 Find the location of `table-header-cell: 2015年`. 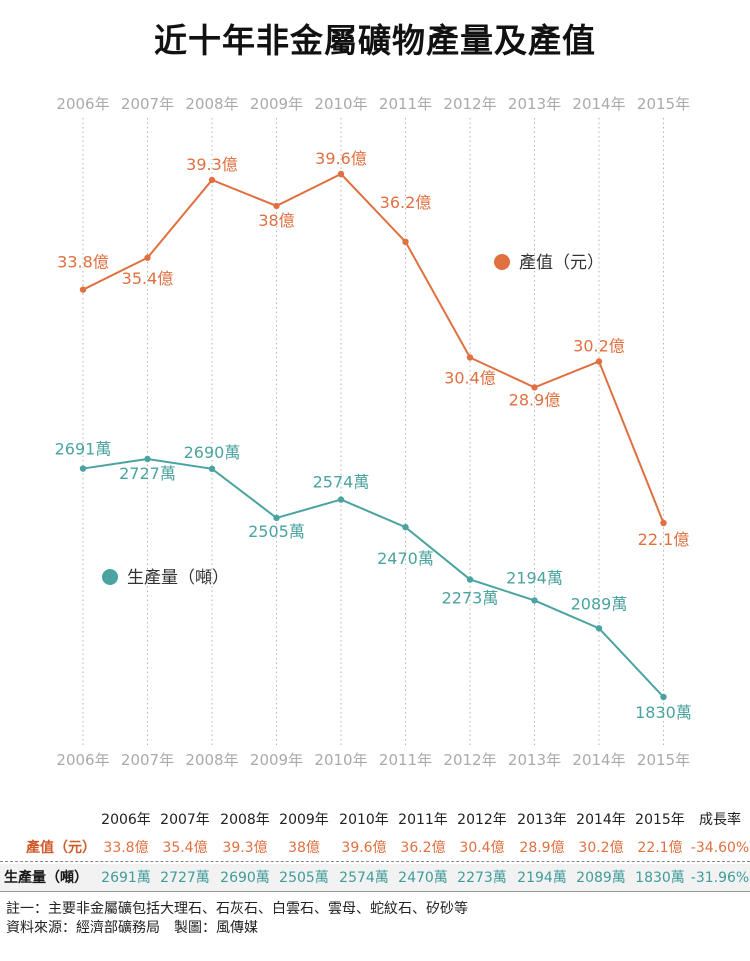

table-header-cell: 2015年 is located at coordinates (660, 820).